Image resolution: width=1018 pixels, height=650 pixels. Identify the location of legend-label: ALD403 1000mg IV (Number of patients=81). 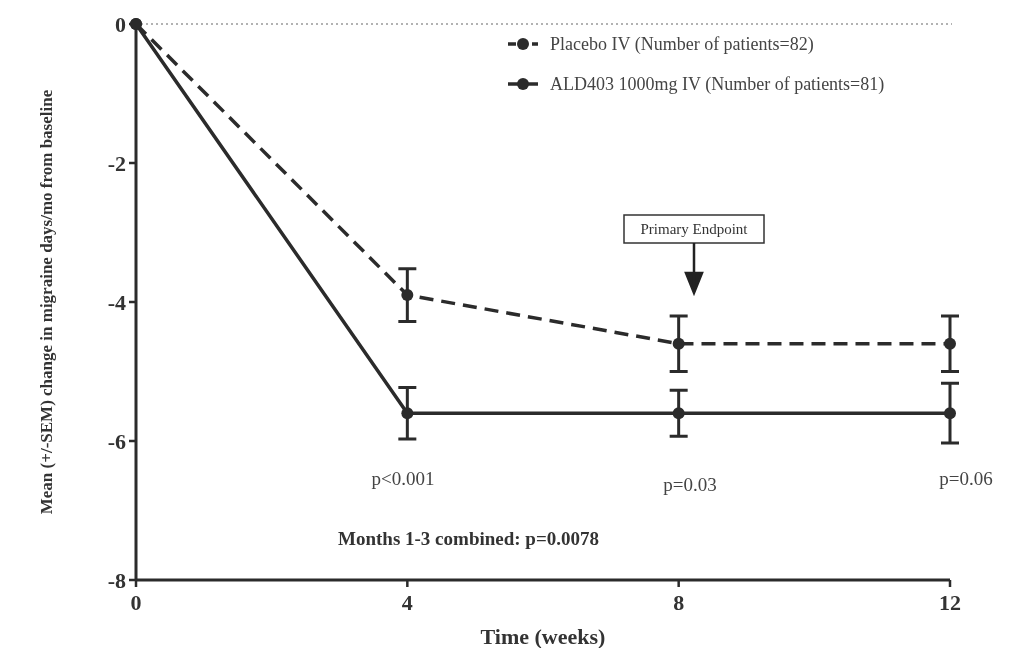
(717, 85).